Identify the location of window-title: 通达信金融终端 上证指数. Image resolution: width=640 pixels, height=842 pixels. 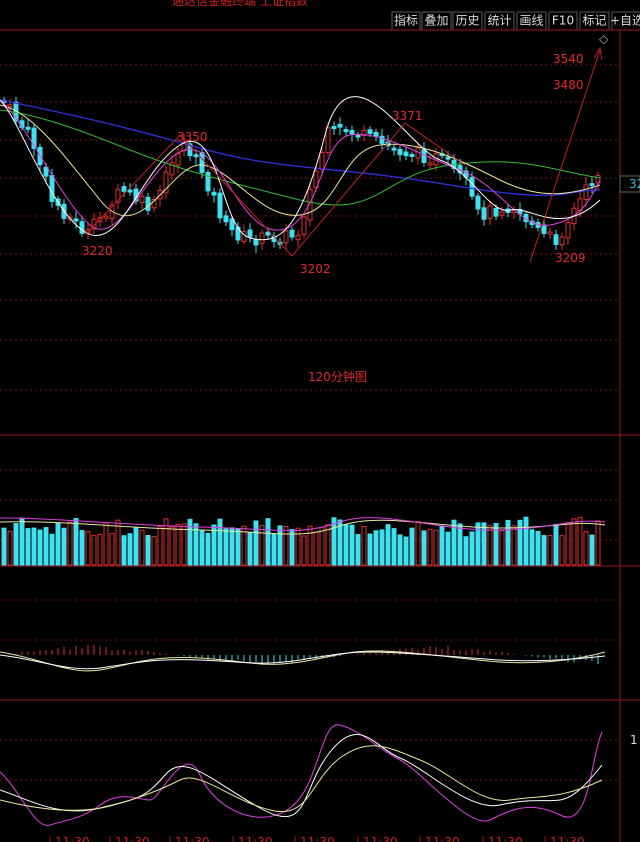
(240, 4).